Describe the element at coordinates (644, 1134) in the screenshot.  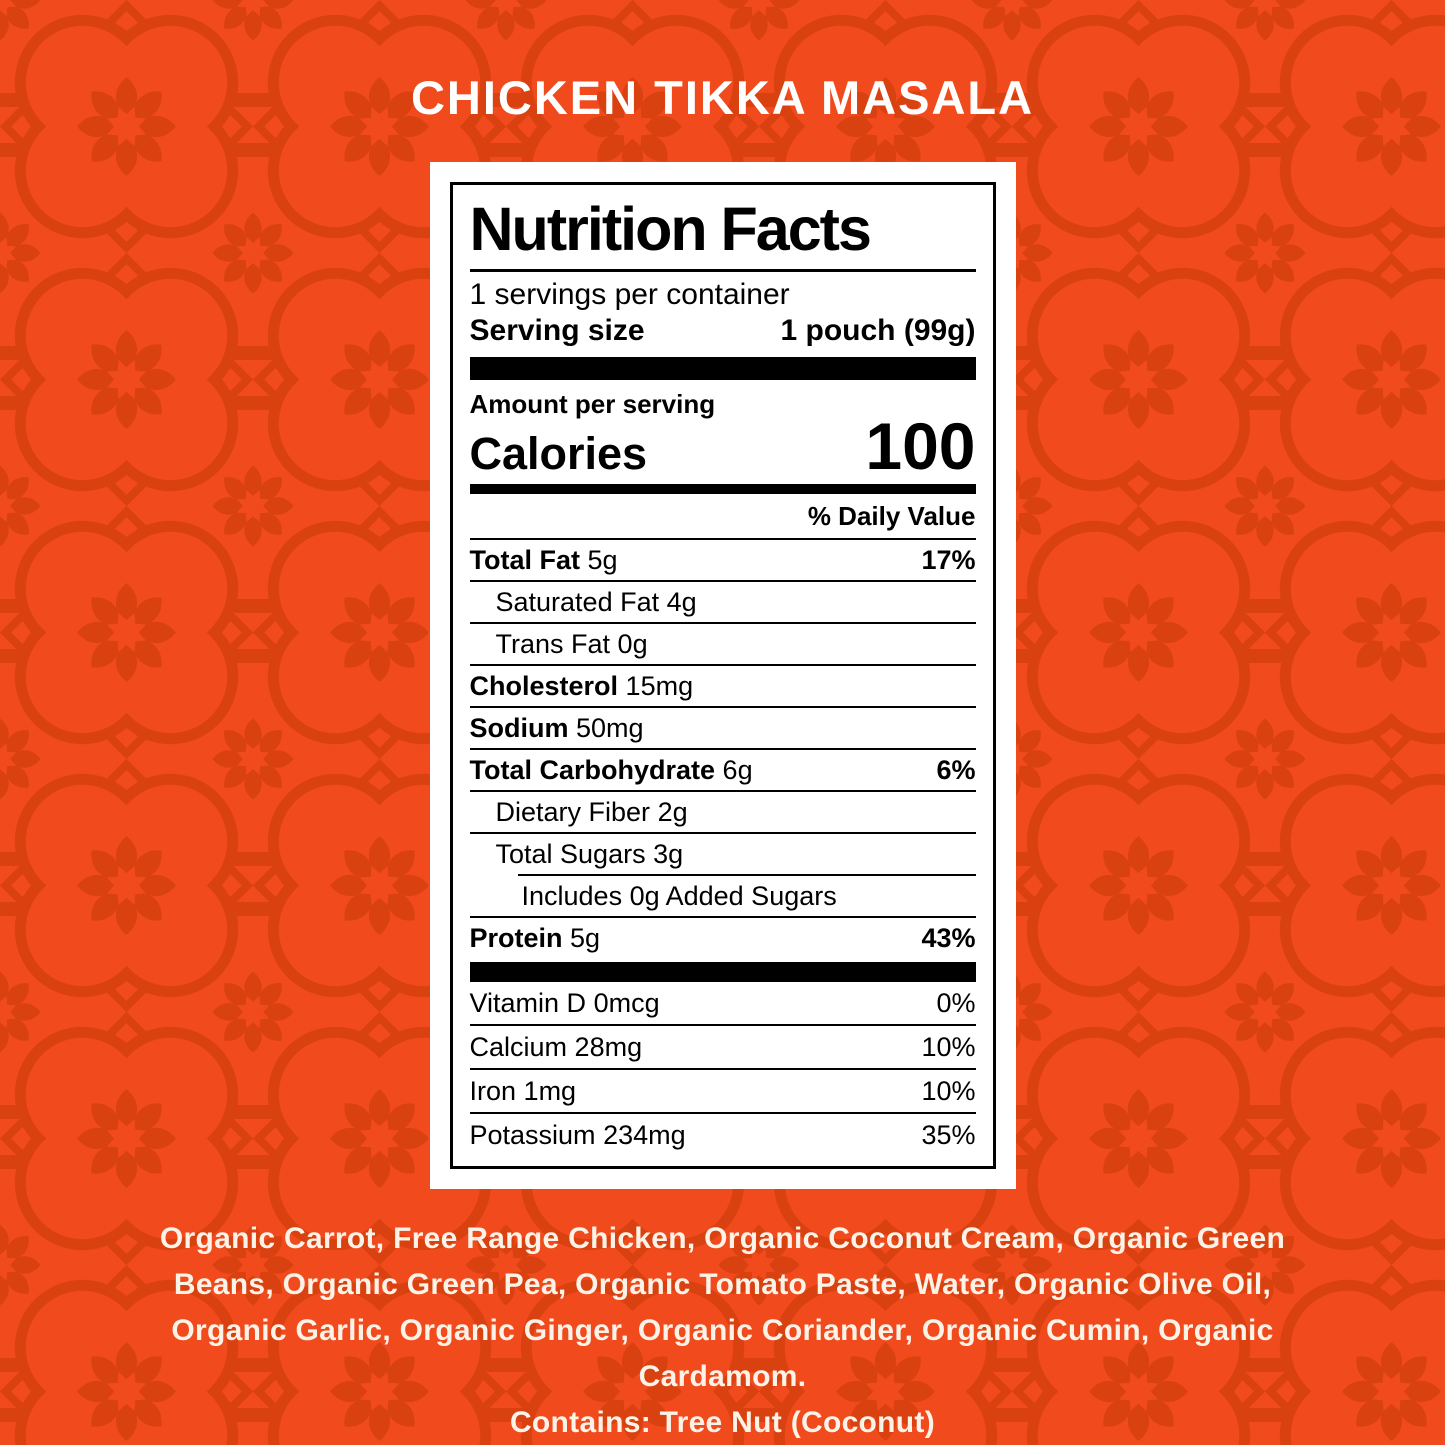
I see `nutrient-amount: 234mg` at that location.